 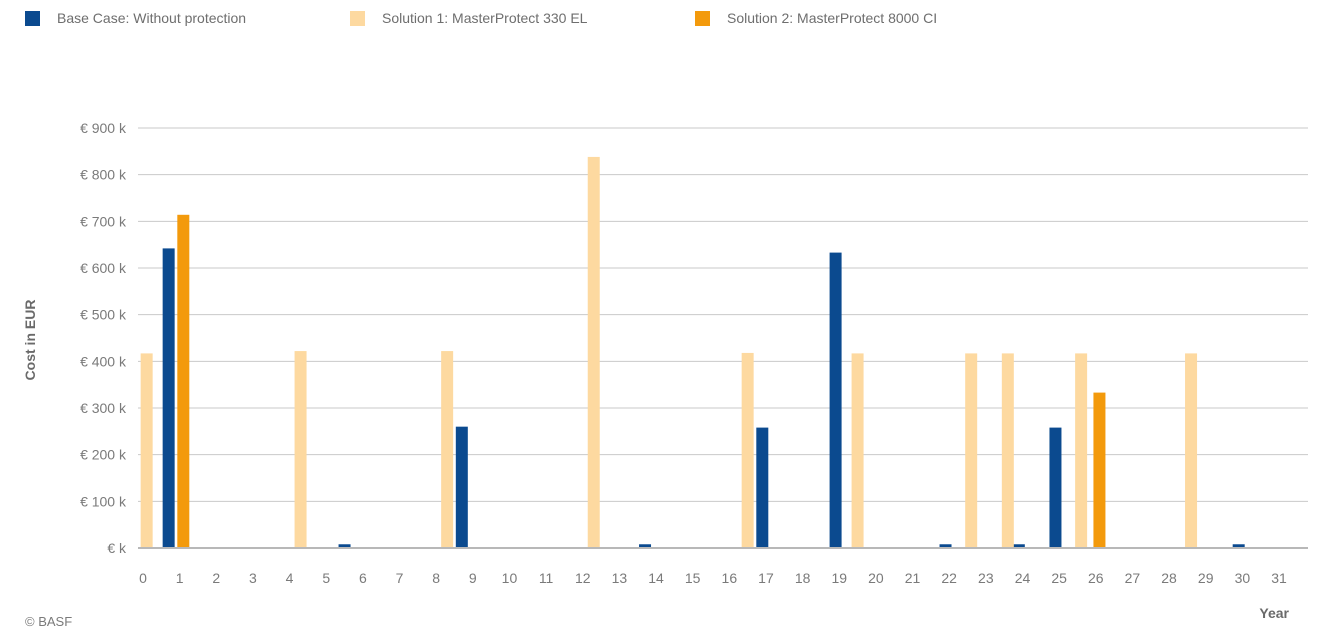 I want to click on x-tick-label: 31, so click(x=1279, y=578).